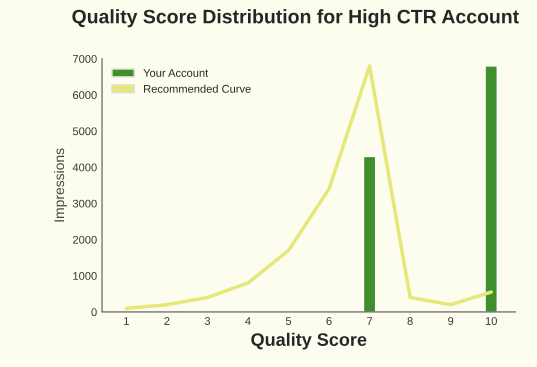  What do you see at coordinates (84, 131) in the screenshot?
I see `y-tick-label: 5000` at bounding box center [84, 131].